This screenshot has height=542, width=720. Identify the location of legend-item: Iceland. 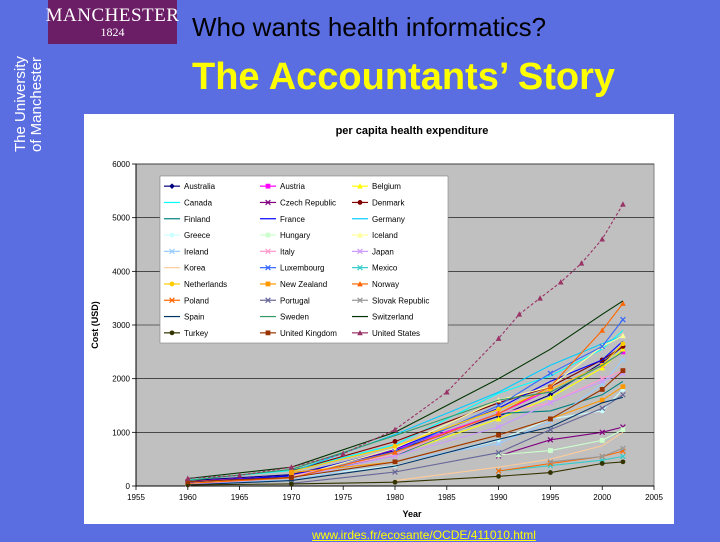
(375, 235).